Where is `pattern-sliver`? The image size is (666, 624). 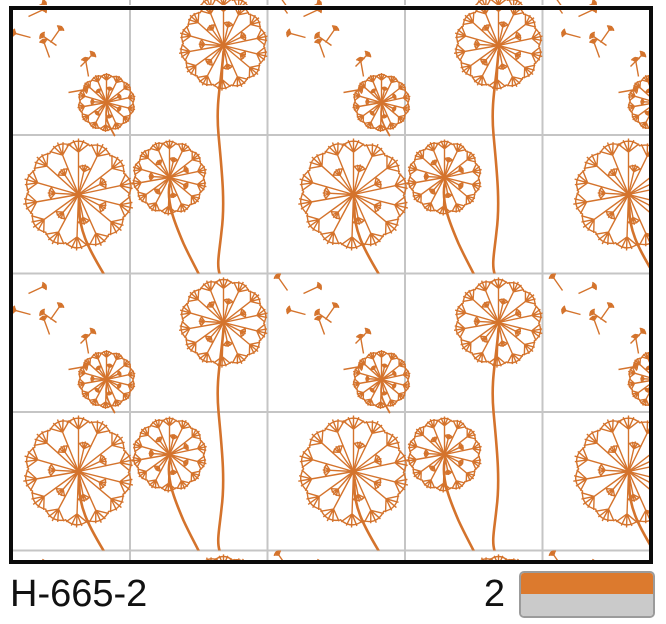 pattern-sliver is located at coordinates (331, 2).